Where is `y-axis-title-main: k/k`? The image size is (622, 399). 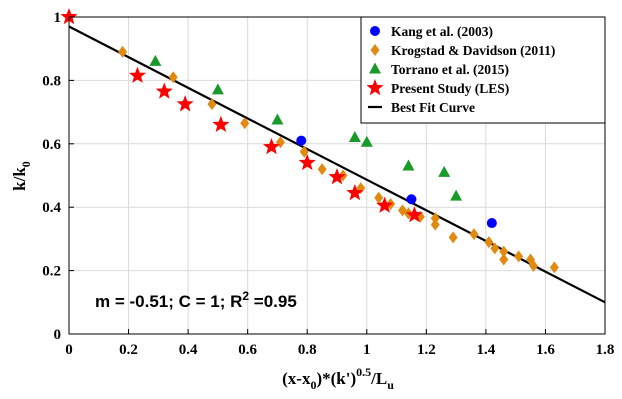 y-axis-title-main: k/k is located at coordinates (19, 179).